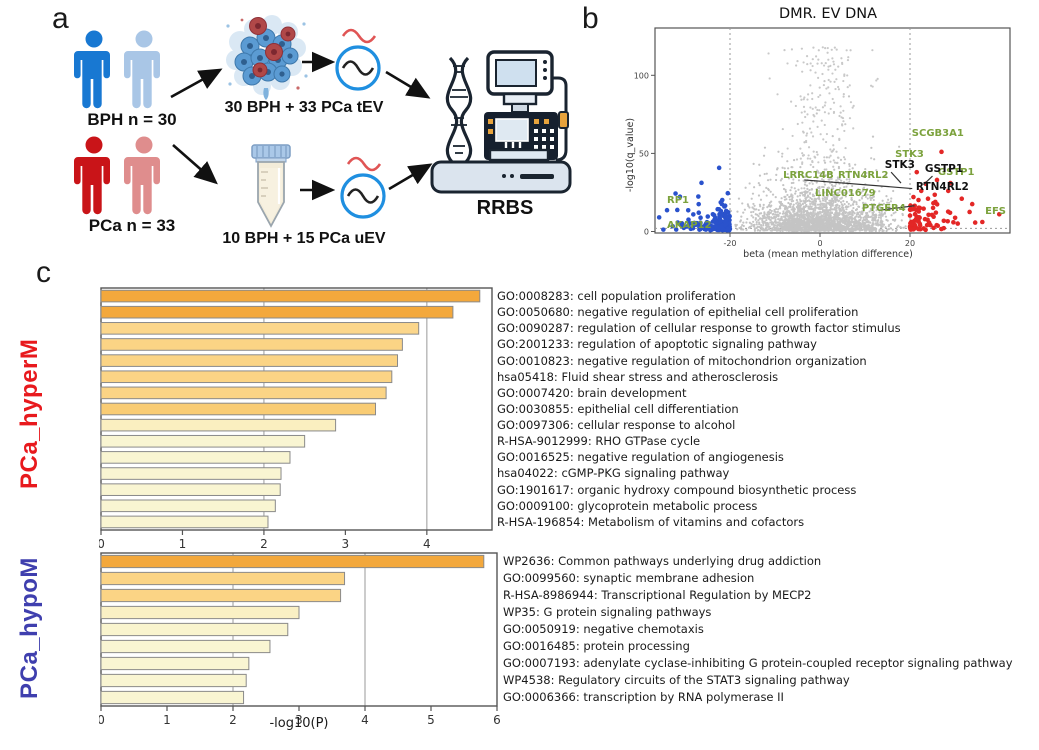 This screenshot has height=750, width=1039. Describe the element at coordinates (689, 225) in the screenshot. I see `gene-label-akap12: AKAP12` at that location.